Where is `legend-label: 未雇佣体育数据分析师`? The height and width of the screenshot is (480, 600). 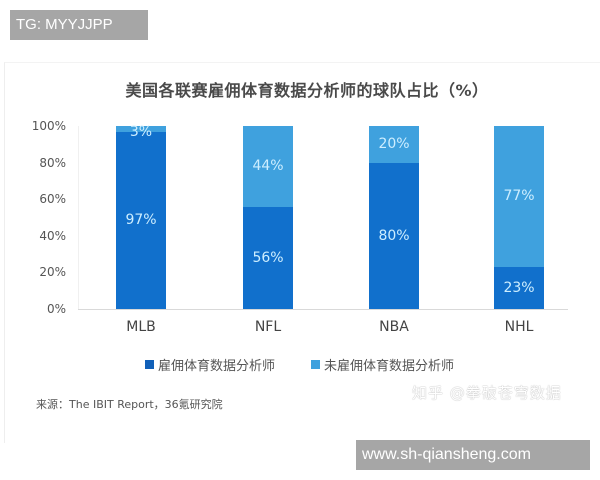 legend-label: 未雇佣体育数据分析师 is located at coordinates (389, 366).